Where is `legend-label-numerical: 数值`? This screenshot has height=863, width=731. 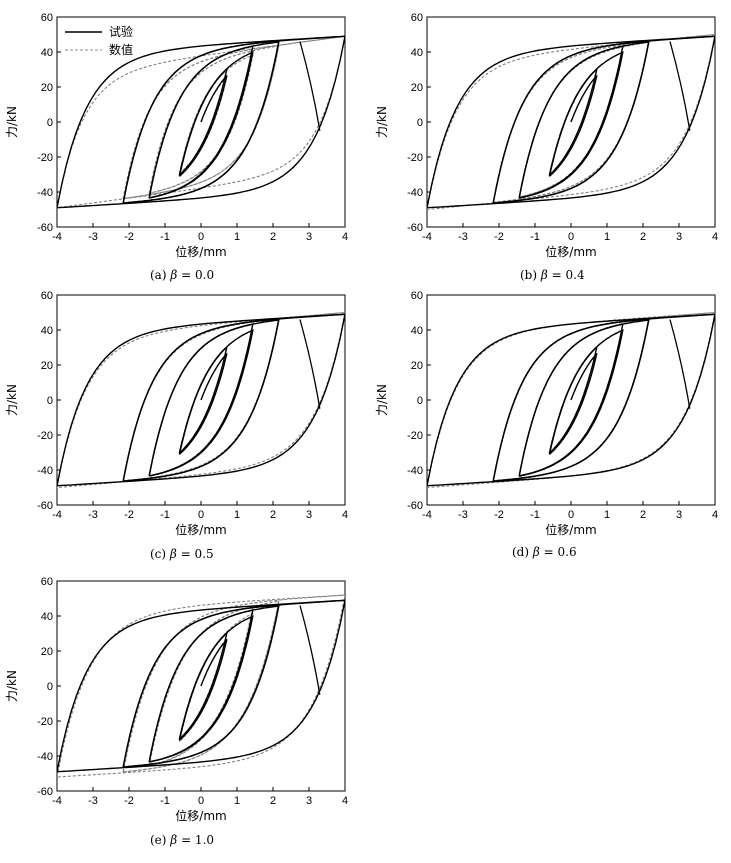 legend-label-numerical: 数值 is located at coordinates (121, 49).